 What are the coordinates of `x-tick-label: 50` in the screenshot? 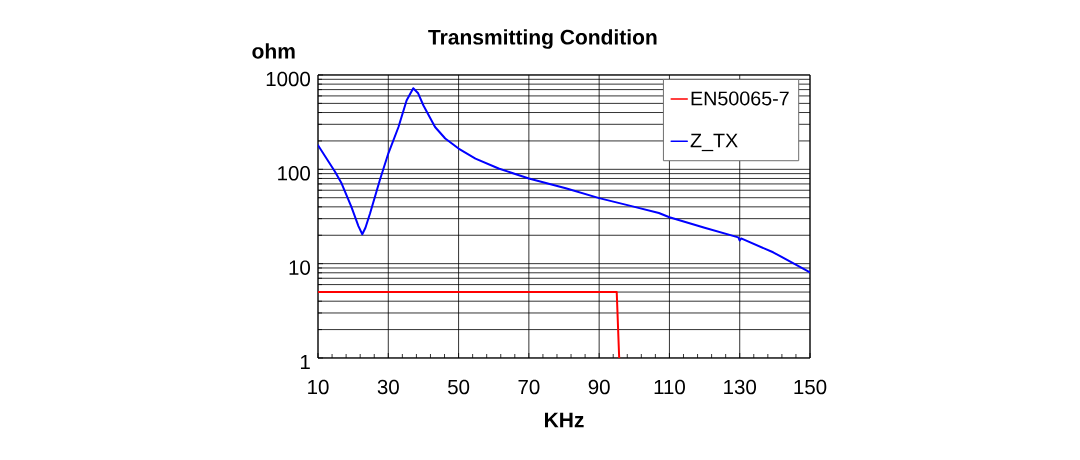 It's located at (459, 387).